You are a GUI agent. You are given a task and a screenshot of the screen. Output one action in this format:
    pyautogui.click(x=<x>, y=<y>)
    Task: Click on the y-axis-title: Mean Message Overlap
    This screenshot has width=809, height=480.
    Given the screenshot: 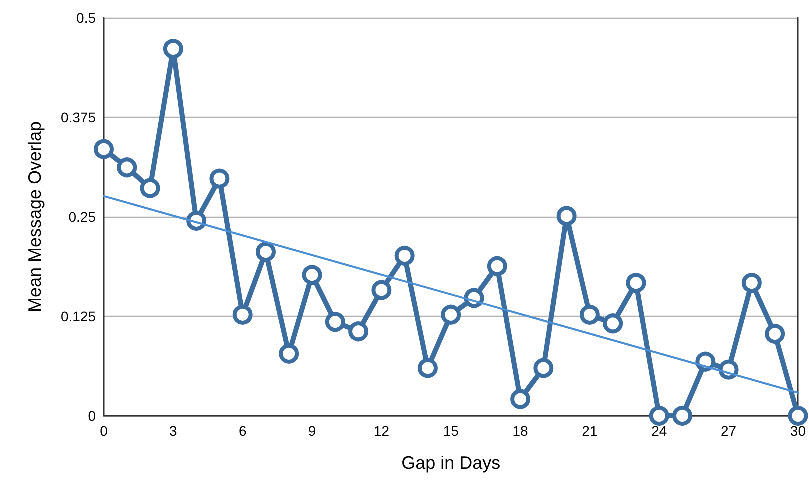 What is the action you would take?
    pyautogui.click(x=35, y=217)
    